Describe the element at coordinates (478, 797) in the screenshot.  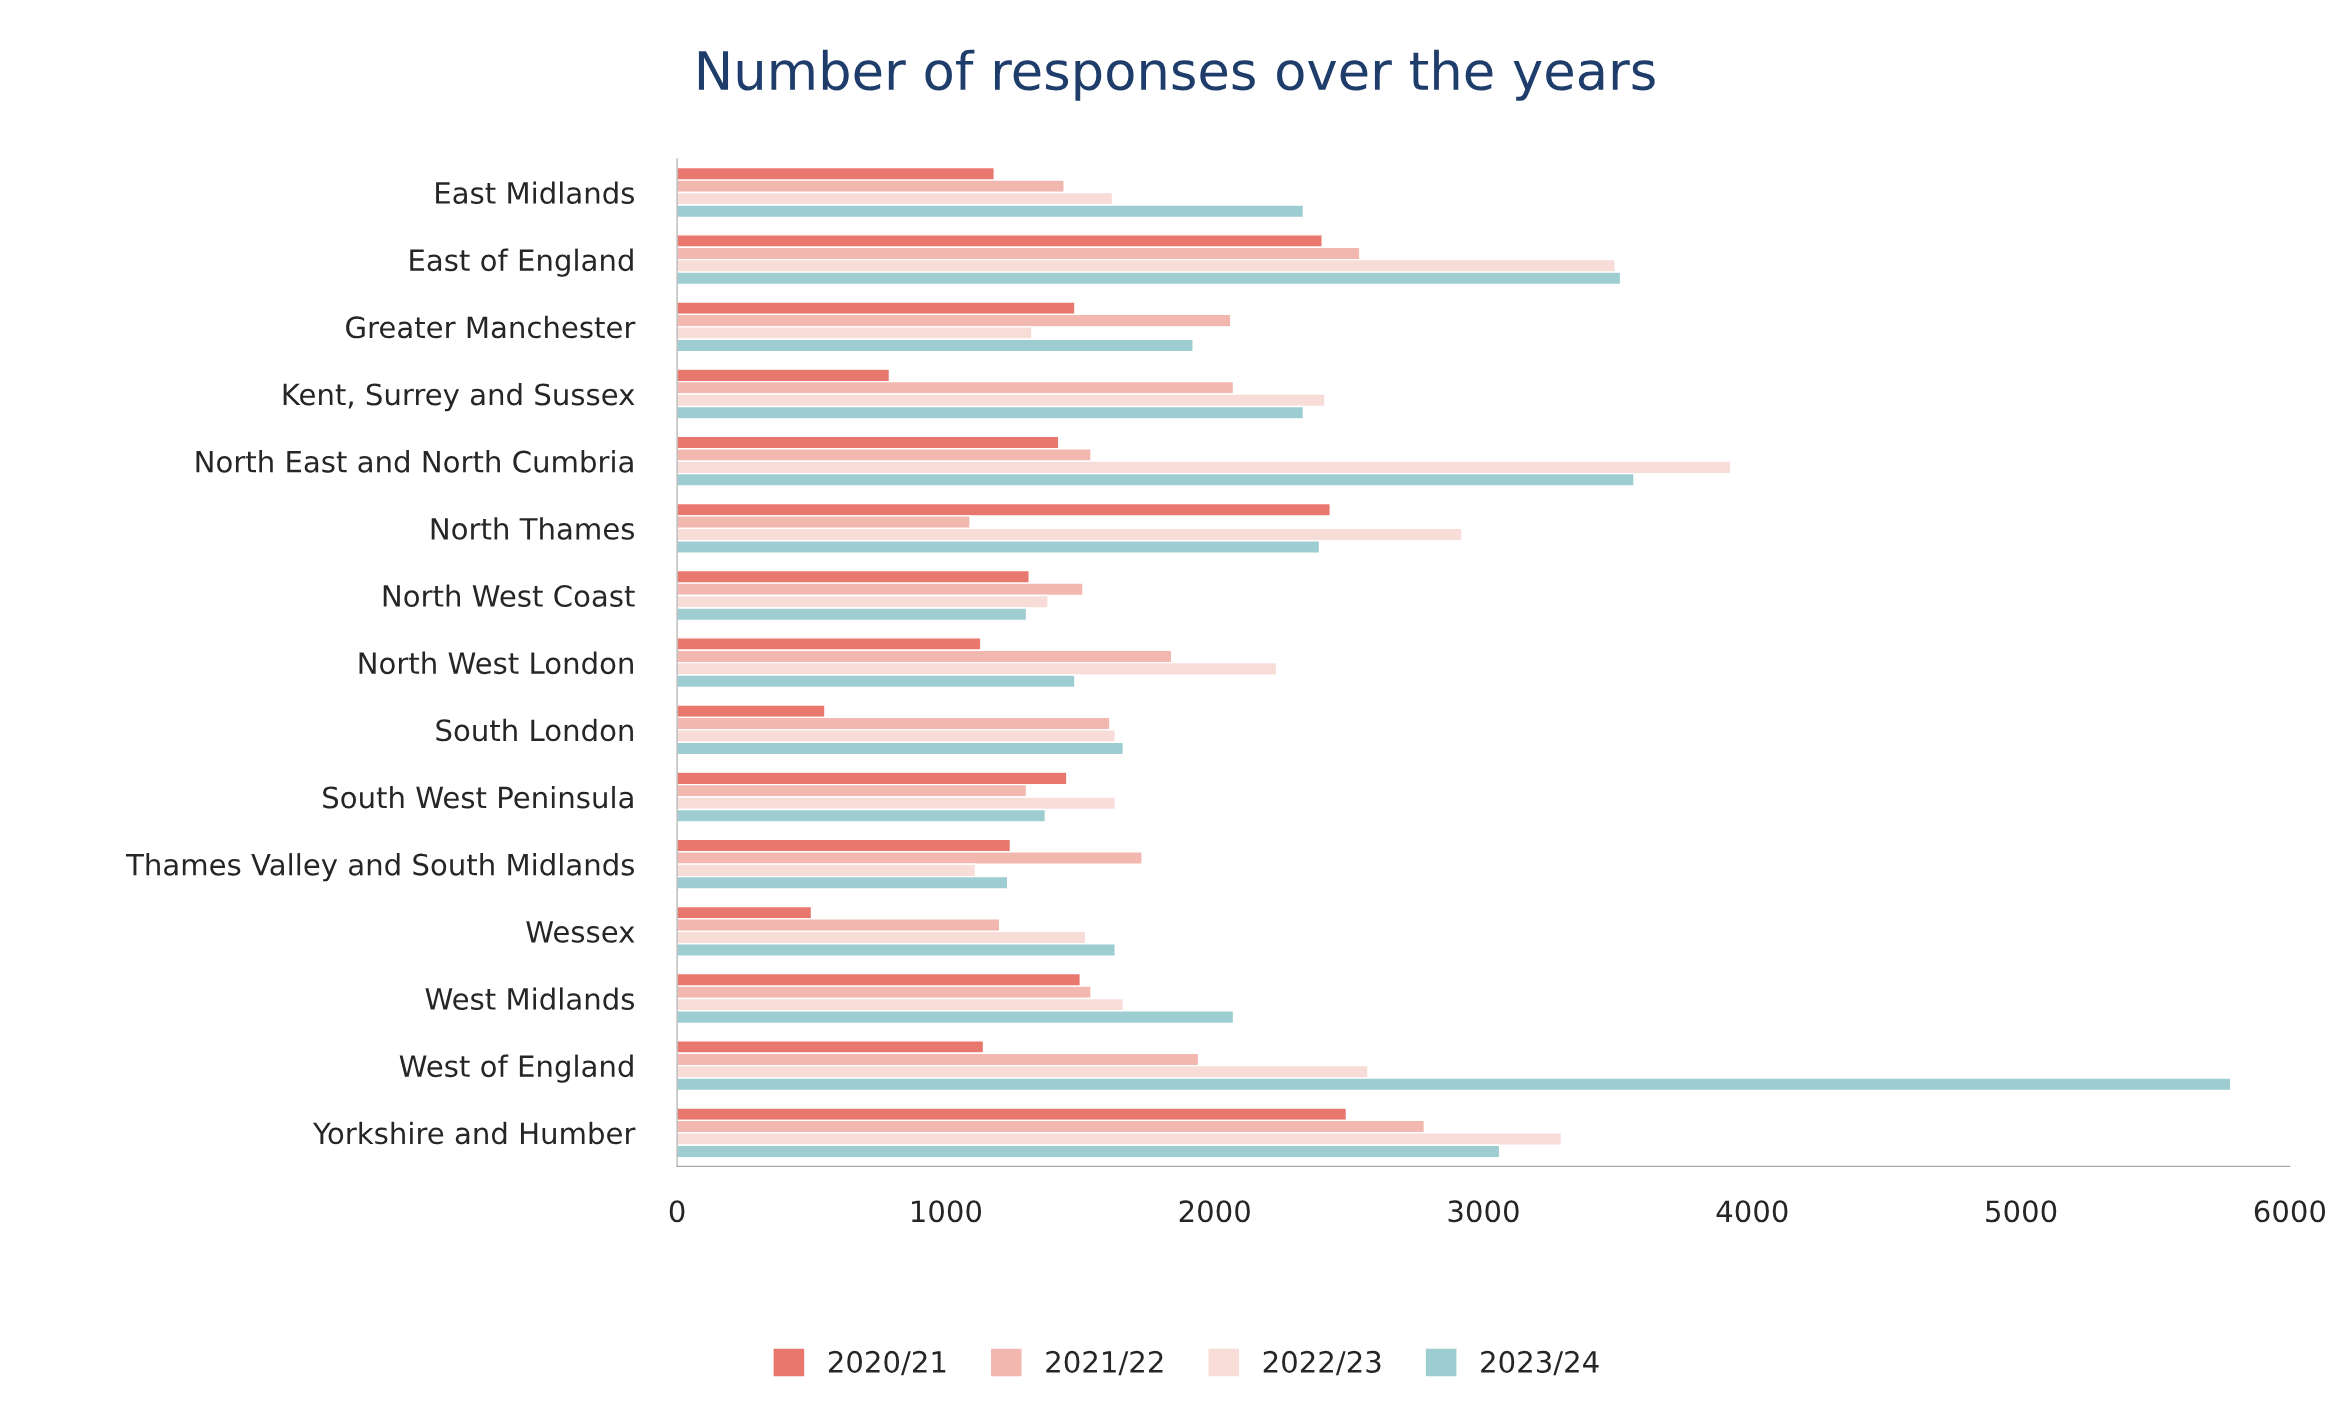
I see `y-tick-label: South West Peninsula` at that location.